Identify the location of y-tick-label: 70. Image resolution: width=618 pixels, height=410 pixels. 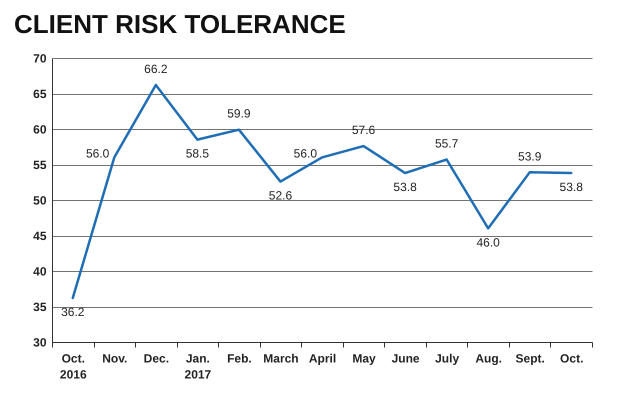
(40, 59).